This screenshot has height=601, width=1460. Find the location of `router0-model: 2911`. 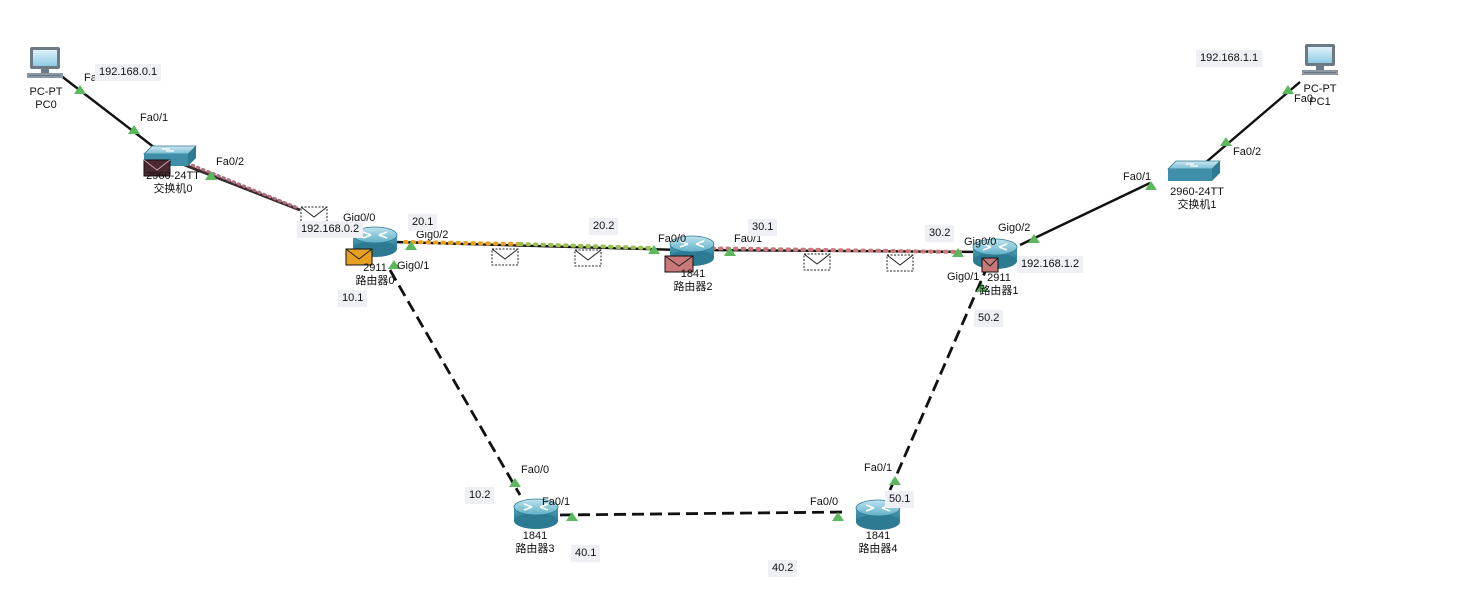

router0-model: 2911 is located at coordinates (375, 268).